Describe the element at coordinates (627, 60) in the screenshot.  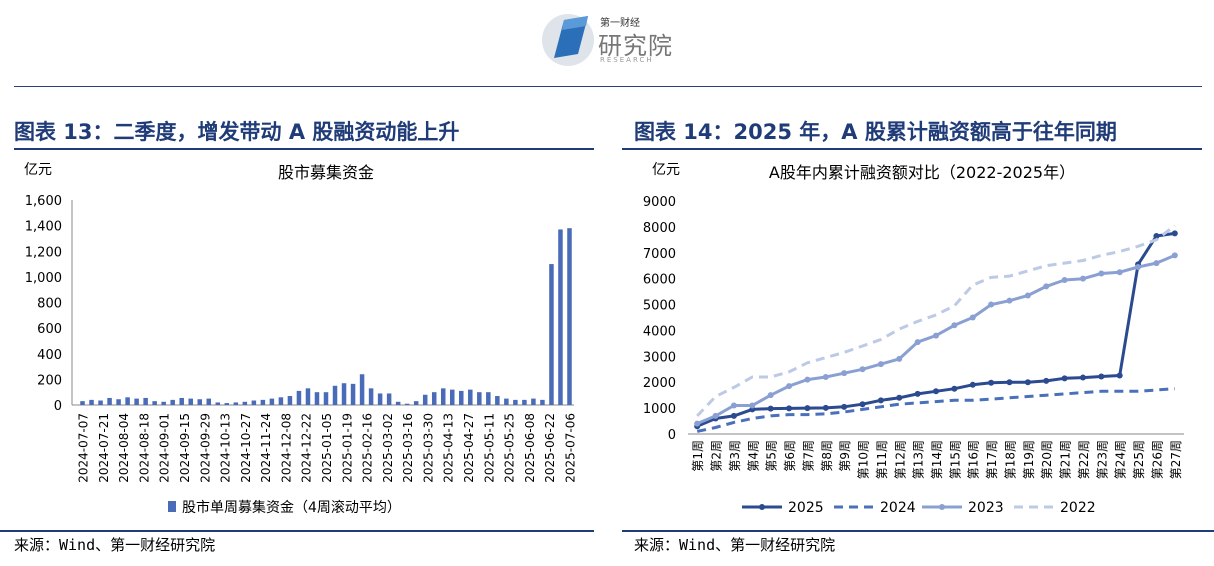
I see `logo-text-sub: RESEARCH` at that location.